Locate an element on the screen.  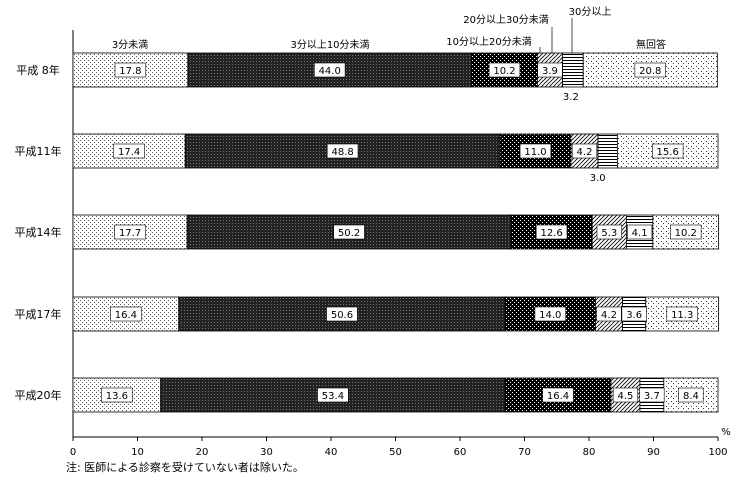
x-tick-label: 0 is located at coordinates (73, 452).